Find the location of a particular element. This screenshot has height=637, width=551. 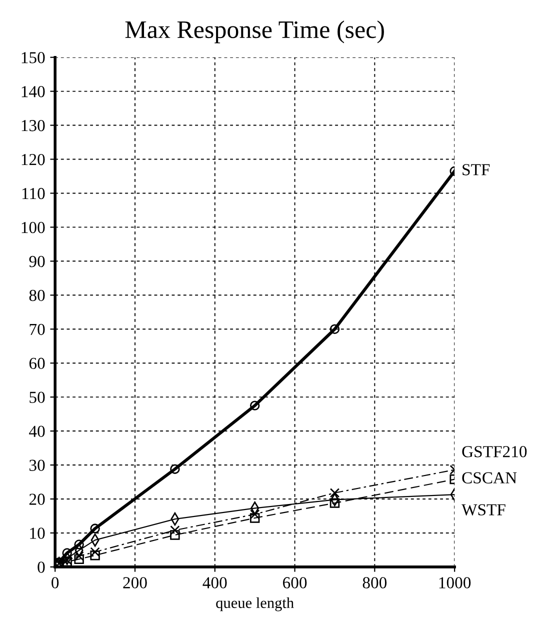

x-tick-label: 600 is located at coordinates (295, 582).